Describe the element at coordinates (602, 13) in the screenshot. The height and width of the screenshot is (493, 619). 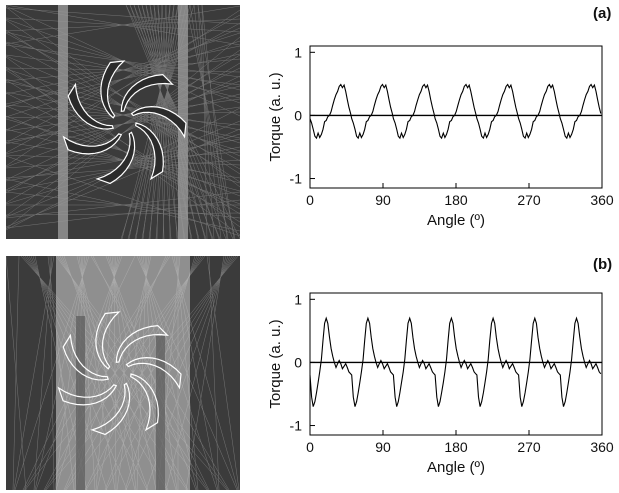
I see `panel-label-a: (a)` at that location.